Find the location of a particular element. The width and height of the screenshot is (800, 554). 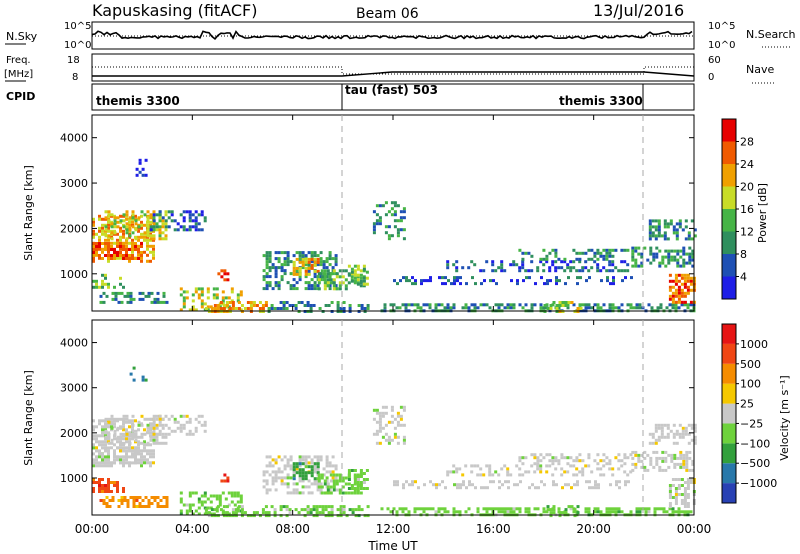

colorbar-frame is located at coordinates (729, 413).